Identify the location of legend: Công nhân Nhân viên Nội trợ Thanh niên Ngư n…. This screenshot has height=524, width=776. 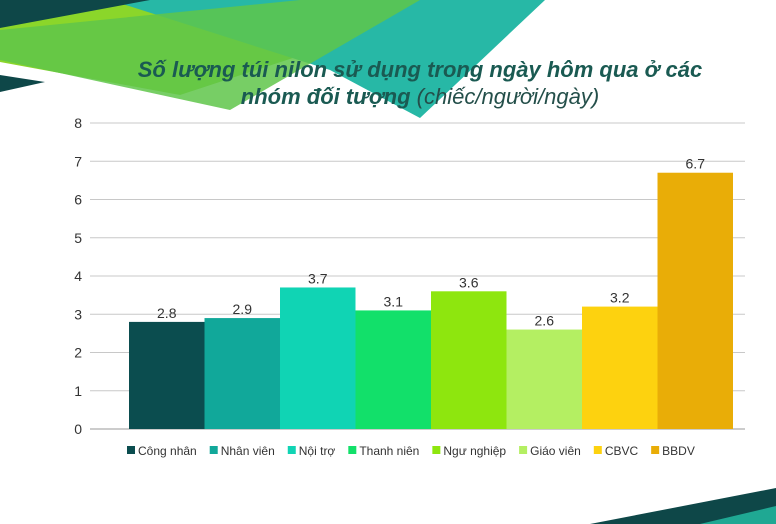
(411, 451).